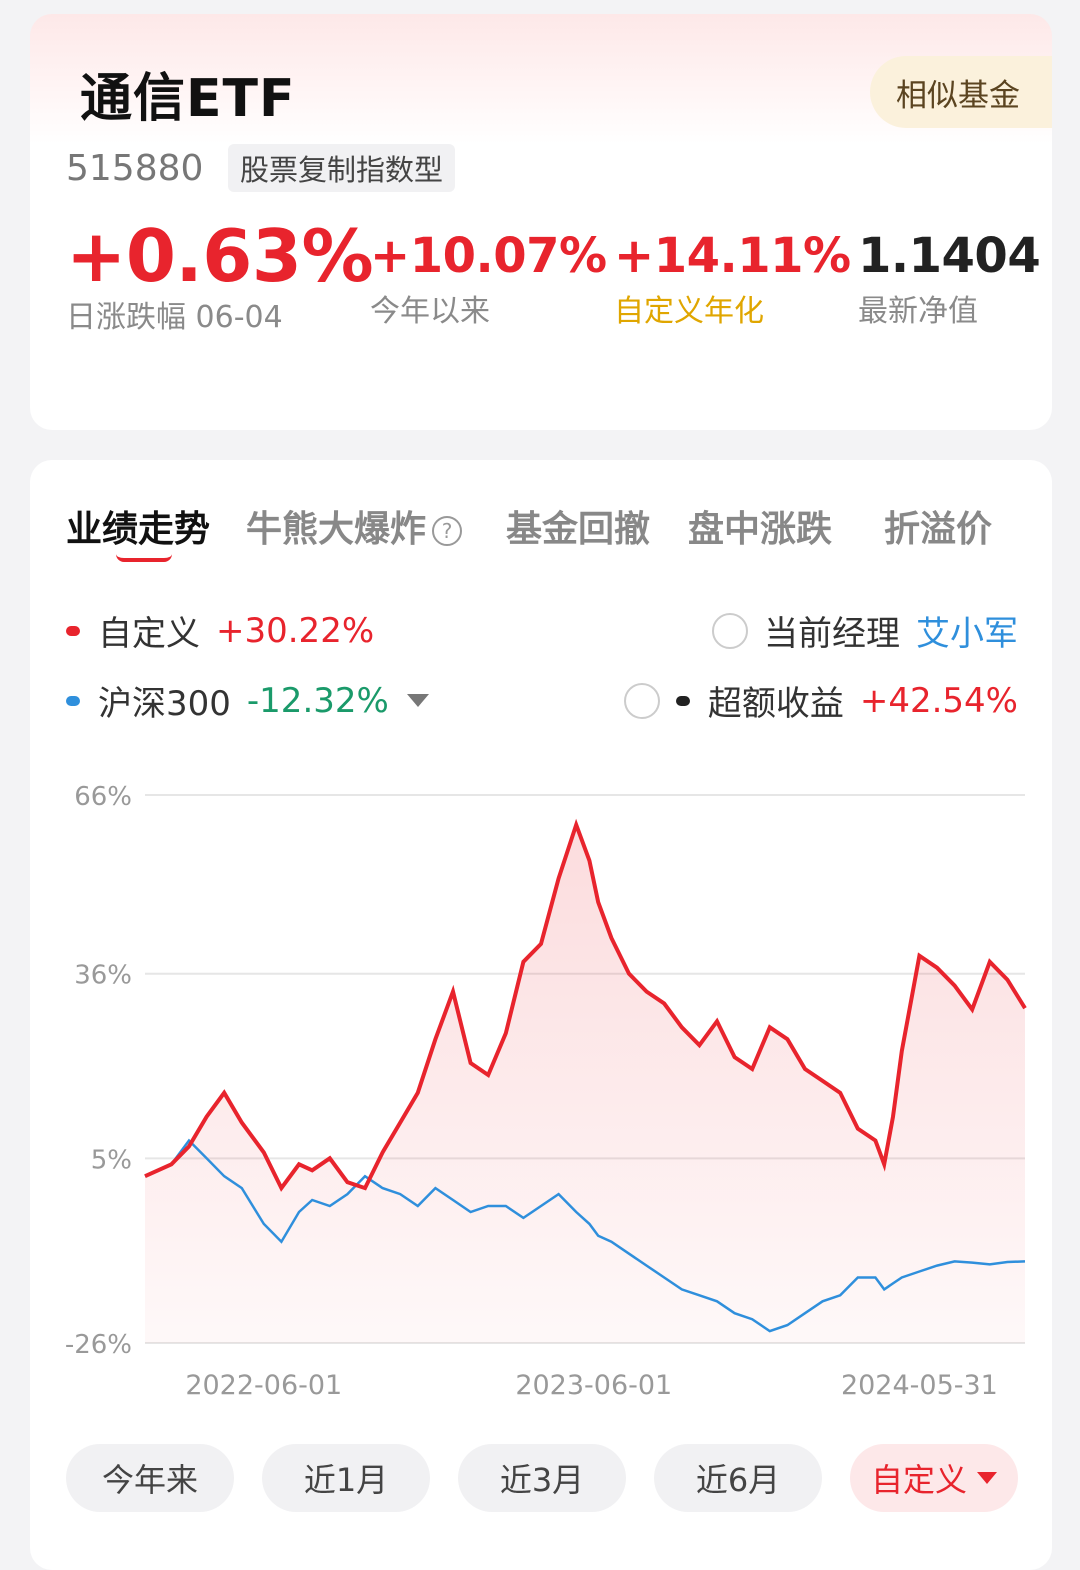 The height and width of the screenshot is (1570, 1080). What do you see at coordinates (430, 311) in the screenshot?
I see `metric-label: 今年以来` at bounding box center [430, 311].